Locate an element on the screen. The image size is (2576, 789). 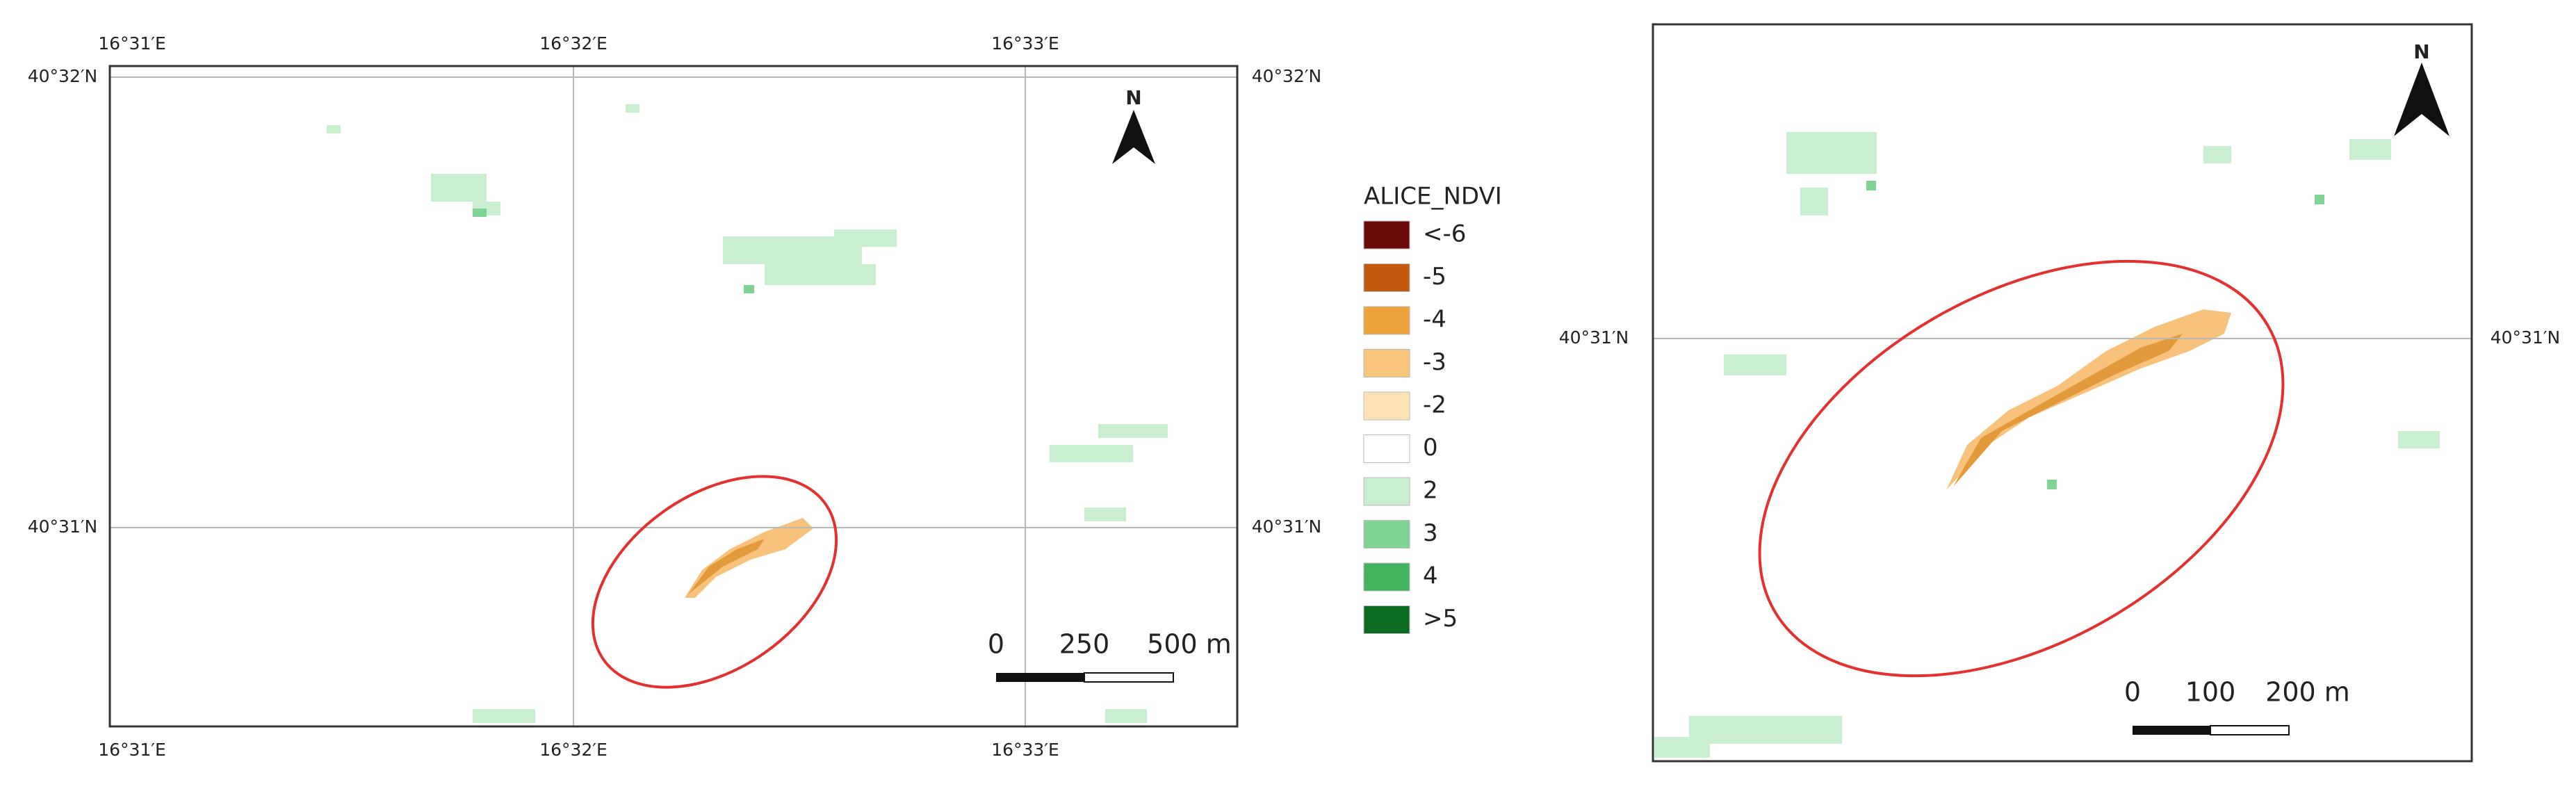
legend-label: -2 is located at coordinates (1434, 405).